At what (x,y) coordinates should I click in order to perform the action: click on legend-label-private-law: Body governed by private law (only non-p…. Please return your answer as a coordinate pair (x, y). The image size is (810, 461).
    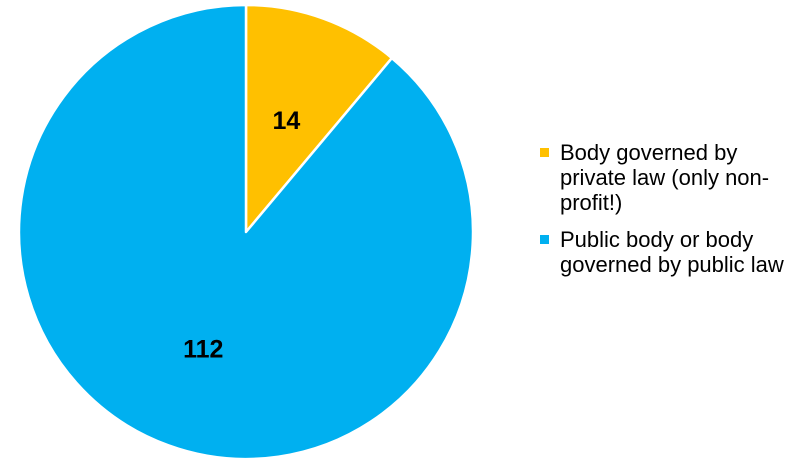
    Looking at the image, I should click on (665, 177).